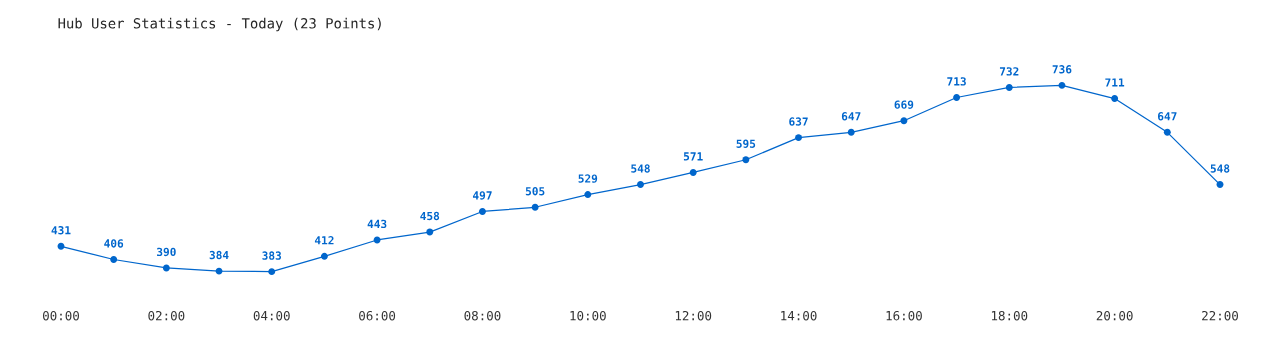 Image resolution: width=1280 pixels, height=350 pixels. What do you see at coordinates (1115, 82) in the screenshot?
I see `data-label: 711` at bounding box center [1115, 82].